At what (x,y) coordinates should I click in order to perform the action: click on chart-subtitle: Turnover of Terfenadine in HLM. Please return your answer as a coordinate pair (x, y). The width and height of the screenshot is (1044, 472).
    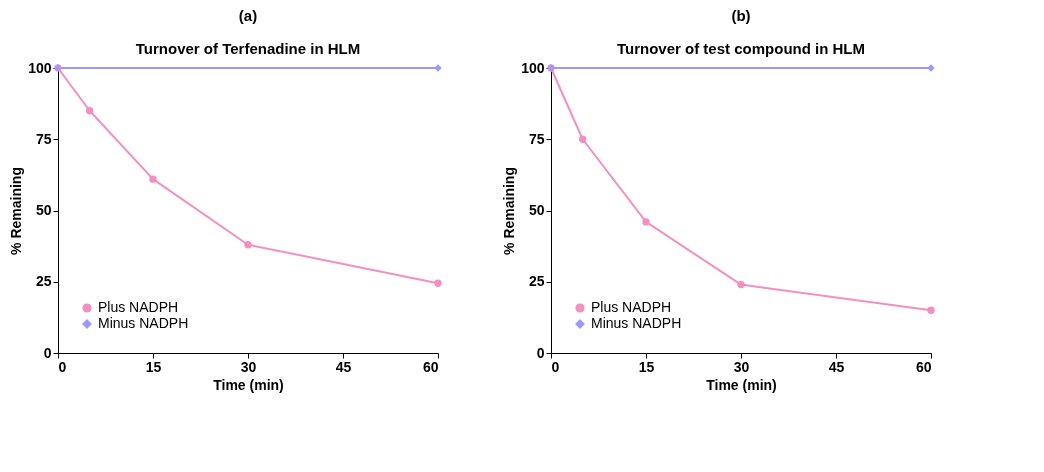
    Looking at the image, I should click on (248, 48).